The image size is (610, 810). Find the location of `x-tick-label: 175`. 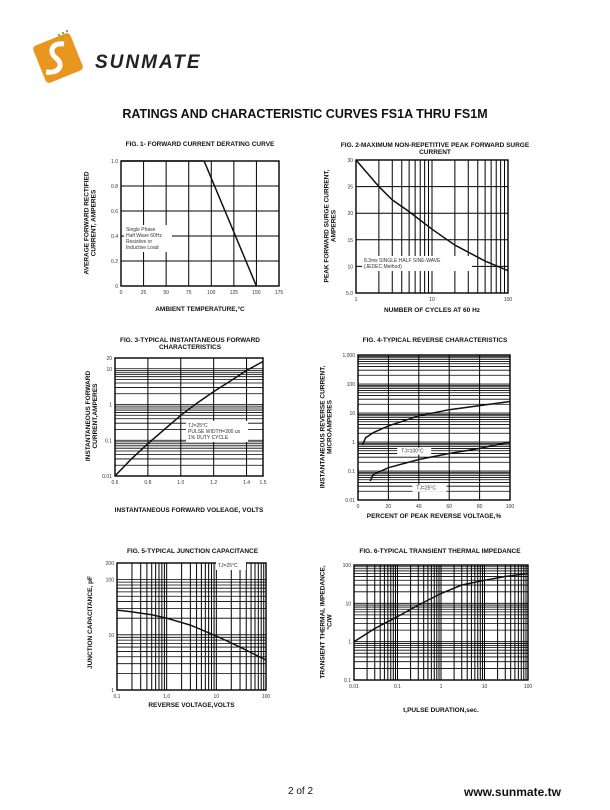

x-tick-label: 175 is located at coordinates (279, 293).